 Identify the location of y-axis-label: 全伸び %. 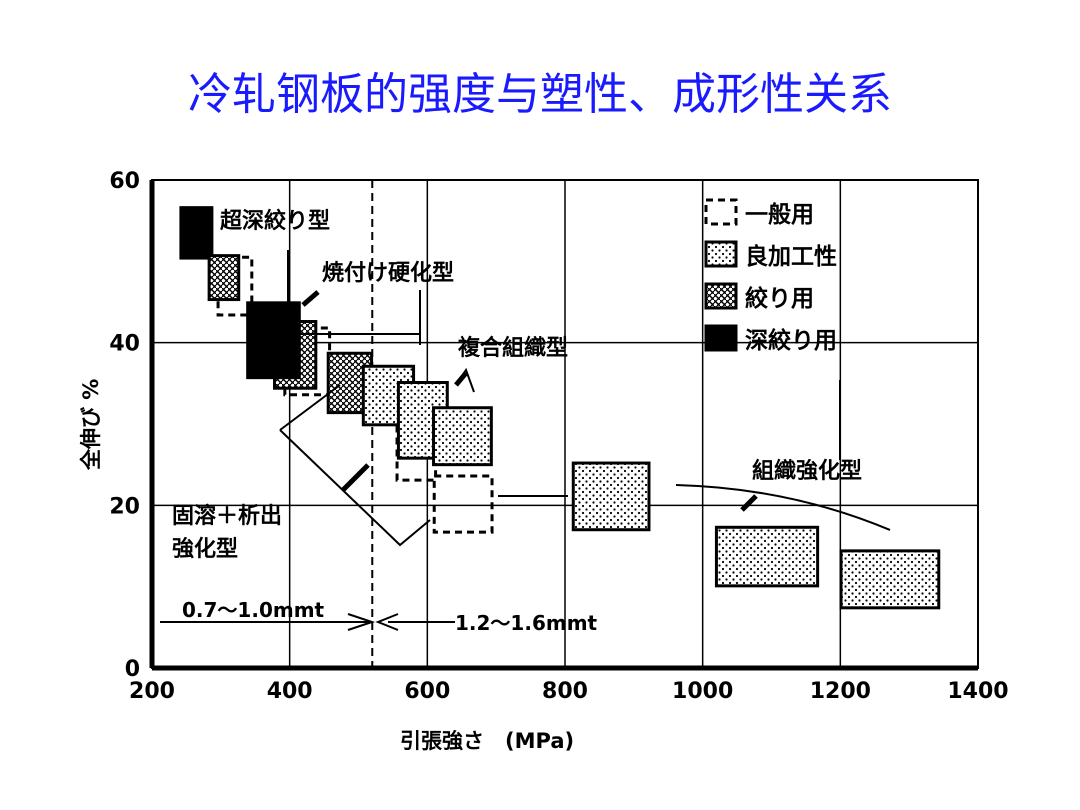
(91, 425).